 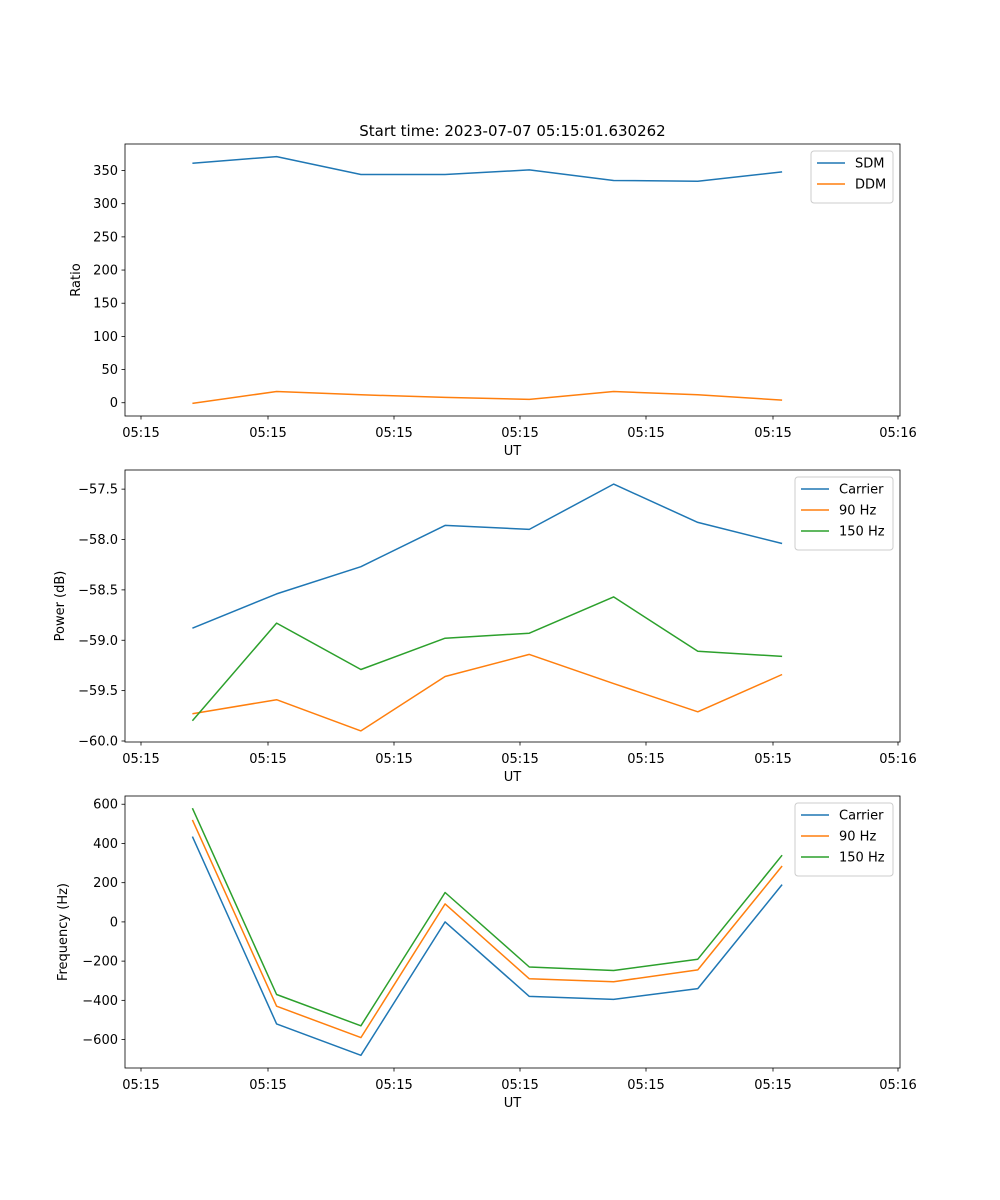 I want to click on legend-label-sdm: SDM, so click(x=869, y=164).